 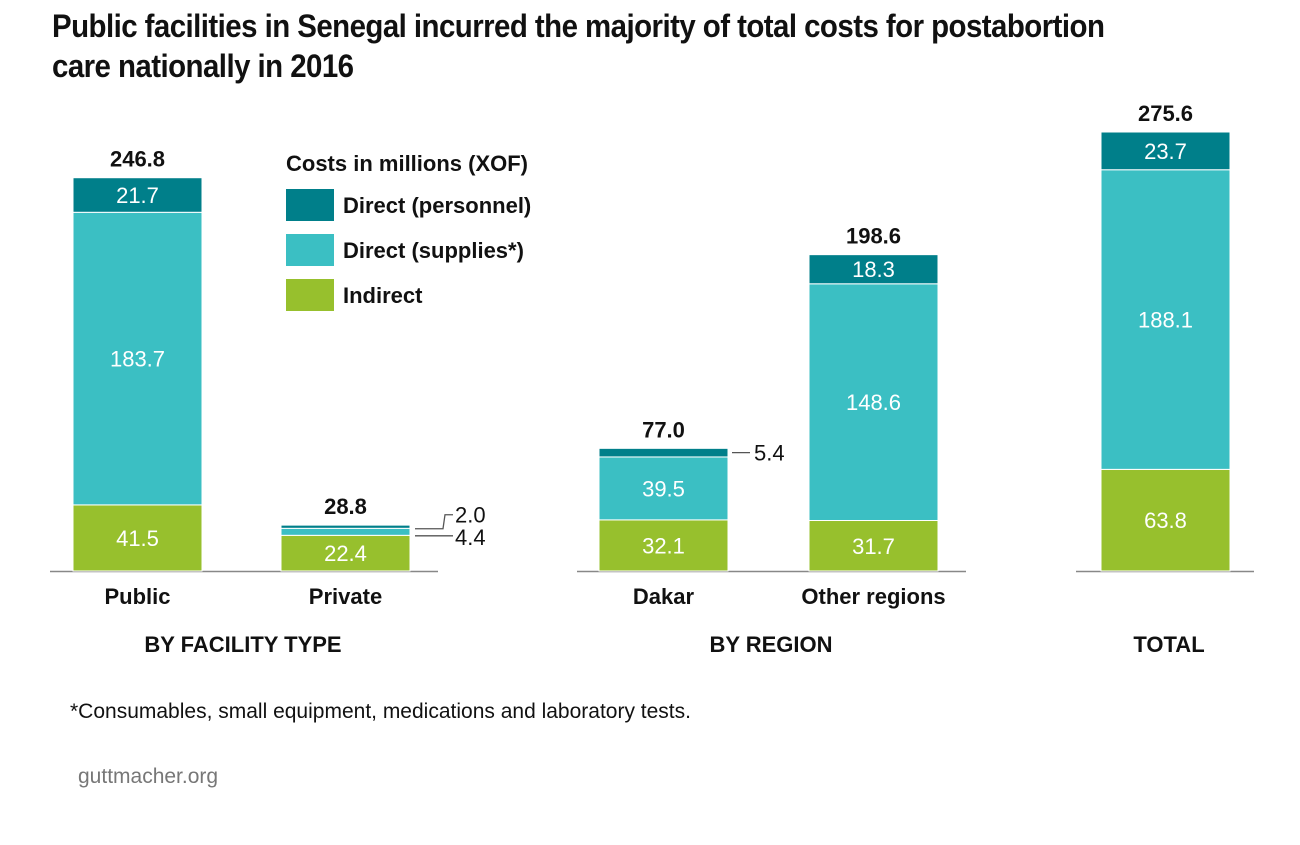 I want to click on group-label-0: BY FACILITY TYPE, so click(x=242, y=644).